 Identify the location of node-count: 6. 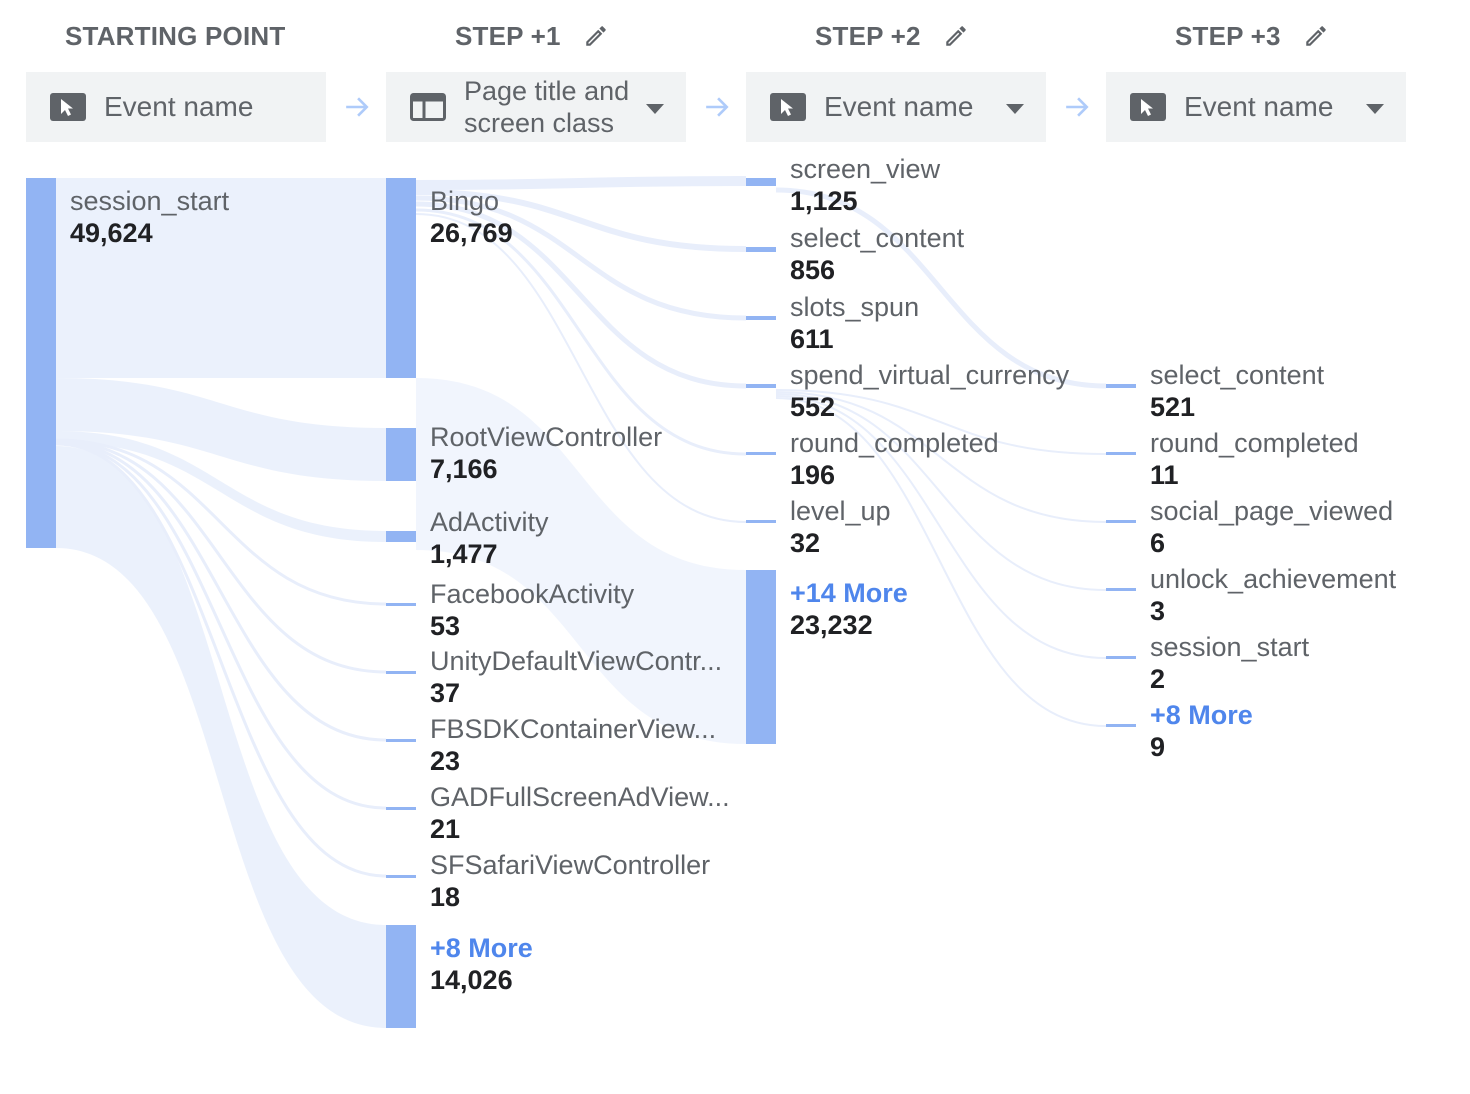
(1158, 543).